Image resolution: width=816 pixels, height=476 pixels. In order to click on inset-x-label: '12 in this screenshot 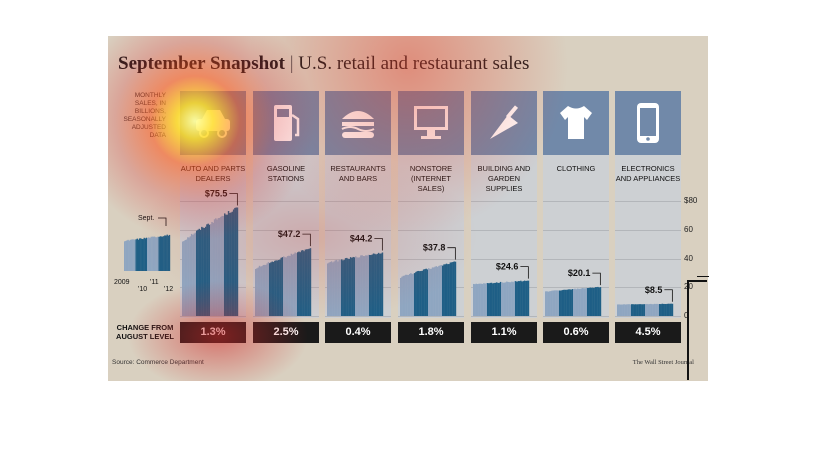, I will do `click(168, 289)`.